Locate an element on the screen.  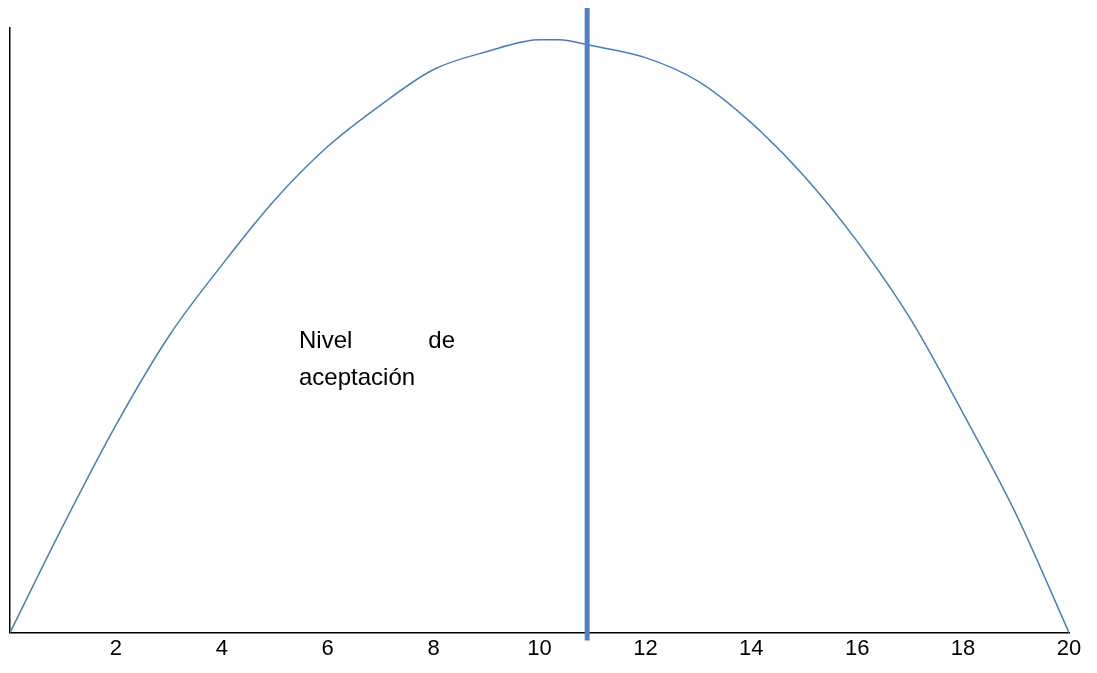
x-tick-label: 20 is located at coordinates (1069, 647).